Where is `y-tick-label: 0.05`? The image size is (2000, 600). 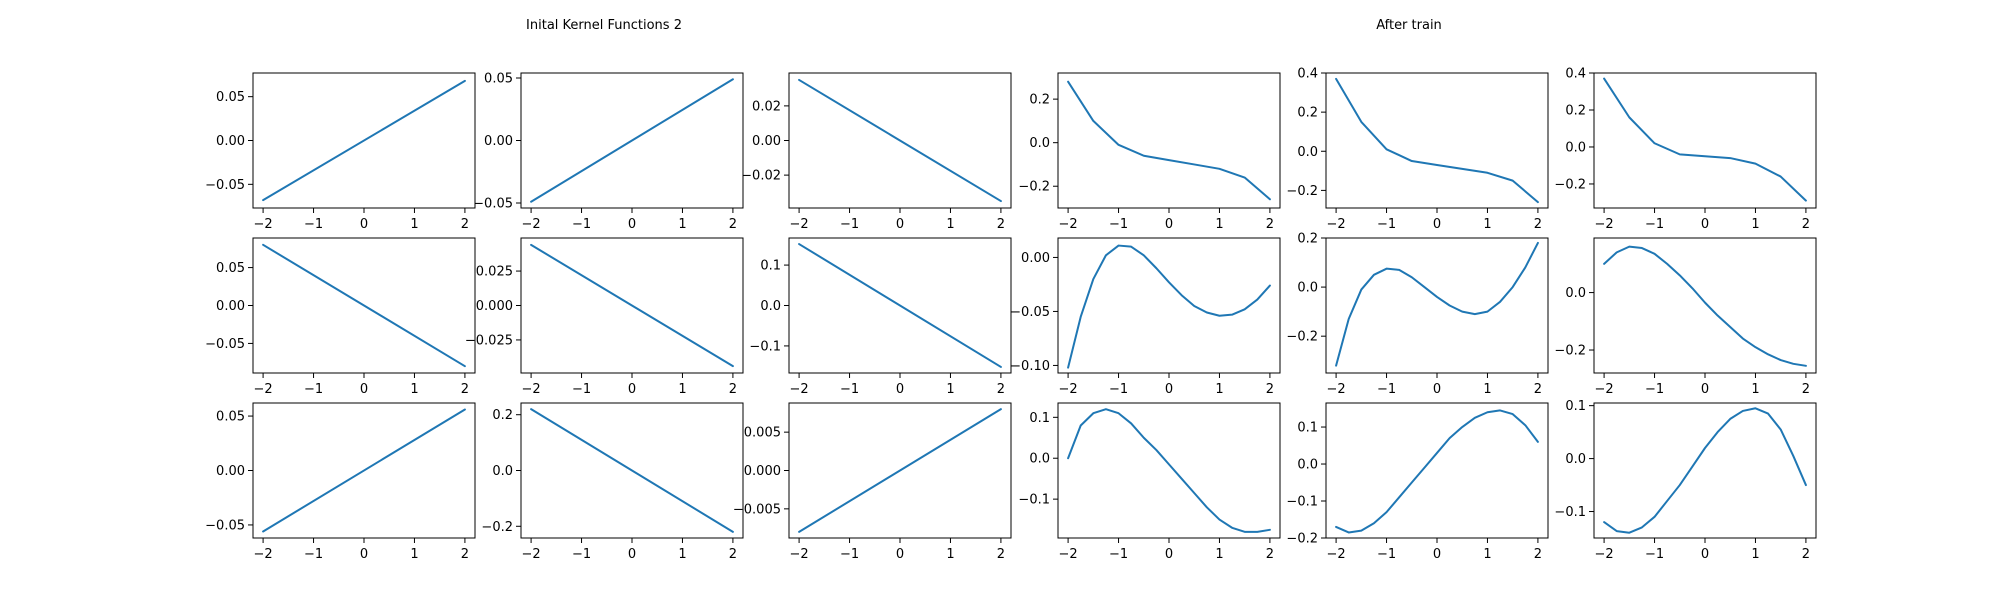 y-tick-label: 0.05 is located at coordinates (498, 79).